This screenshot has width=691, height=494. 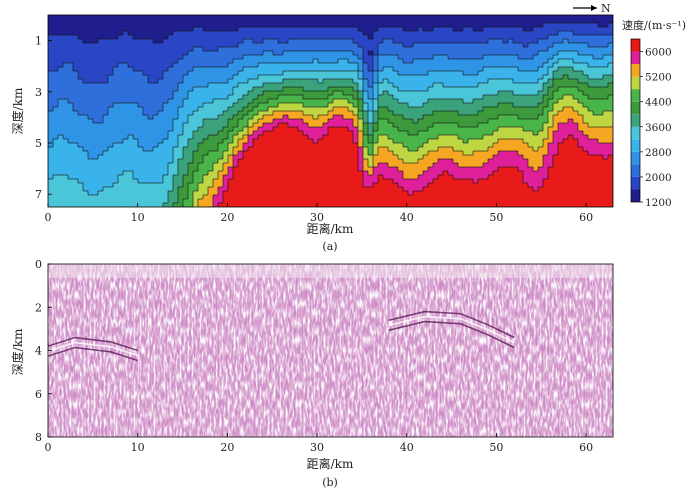 What do you see at coordinates (330, 482) in the screenshot?
I see `panel-b-label: (b)` at bounding box center [330, 482].